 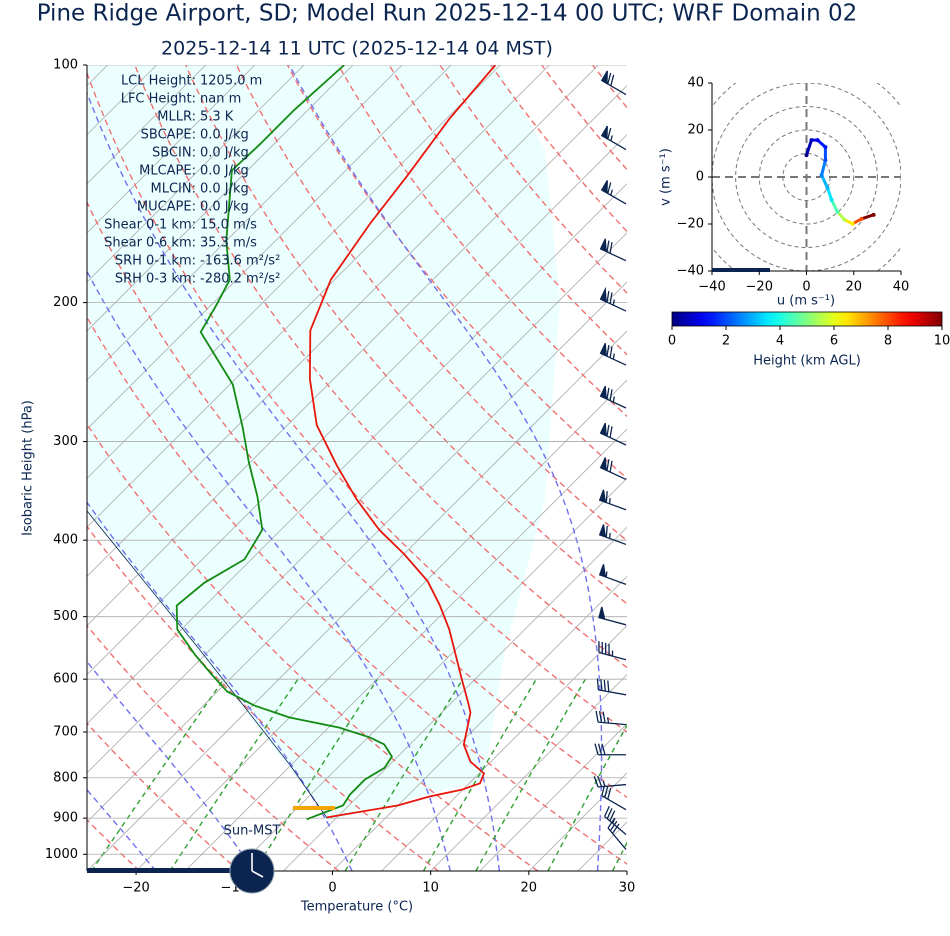 What do you see at coordinates (150, 243) in the screenshot?
I see `stat-label: Shear 0-6 km:` at bounding box center [150, 243].